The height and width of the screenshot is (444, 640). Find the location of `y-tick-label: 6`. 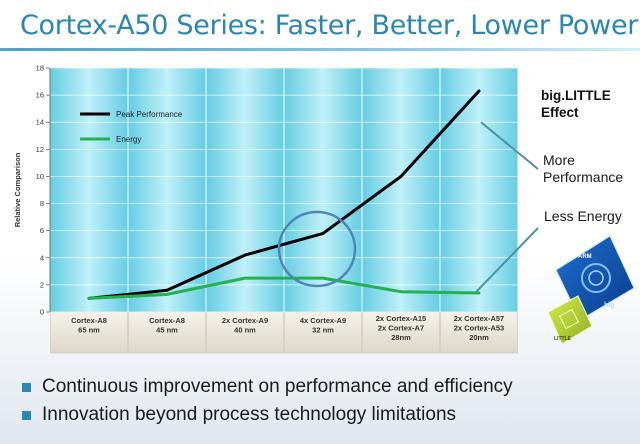

y-tick-label: 6 is located at coordinates (42, 230).